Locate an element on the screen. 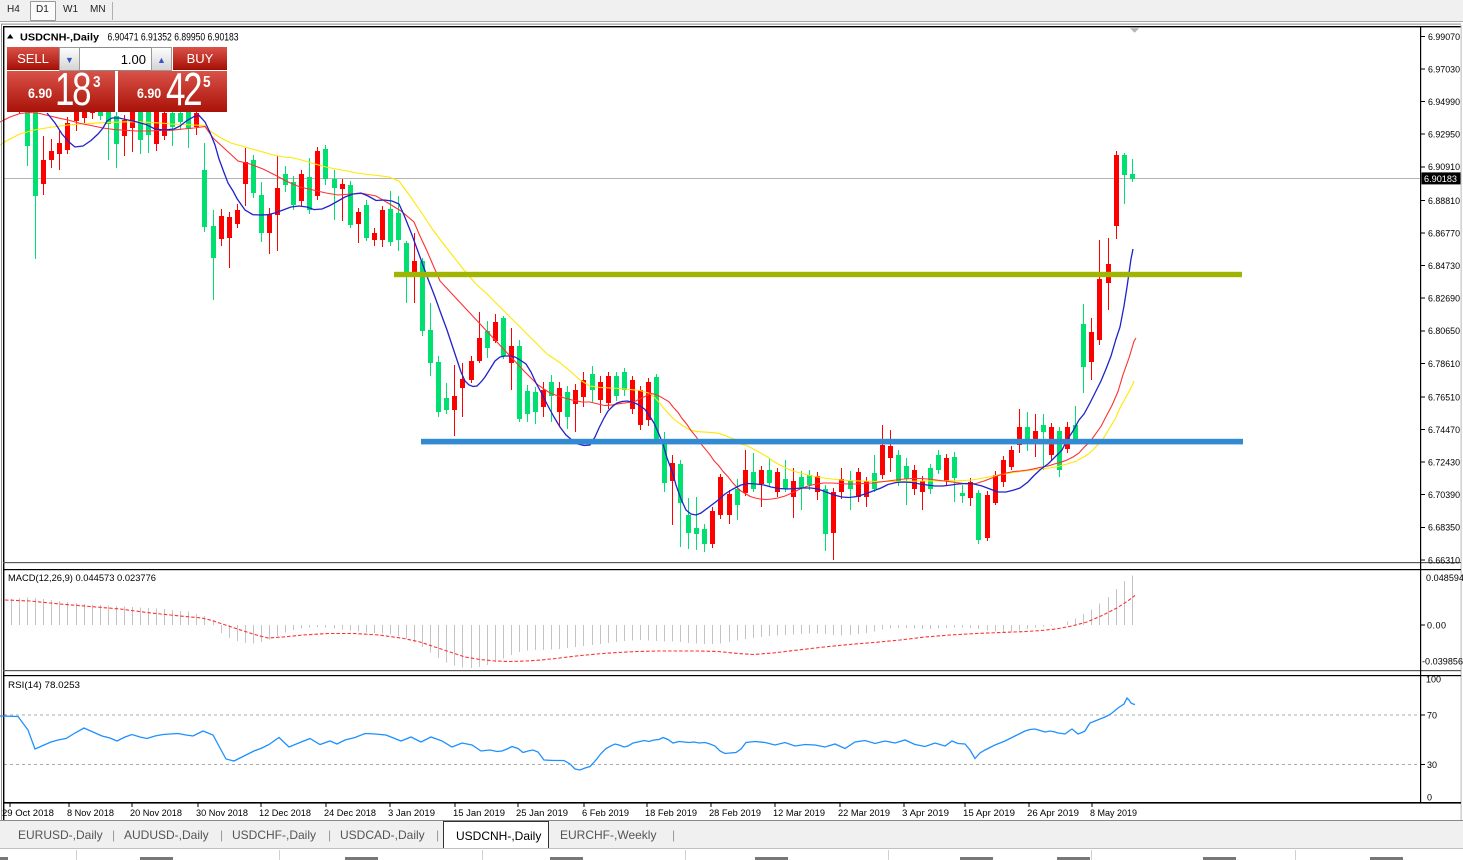  svg-text: 6.74470 is located at coordinates (1444, 430).